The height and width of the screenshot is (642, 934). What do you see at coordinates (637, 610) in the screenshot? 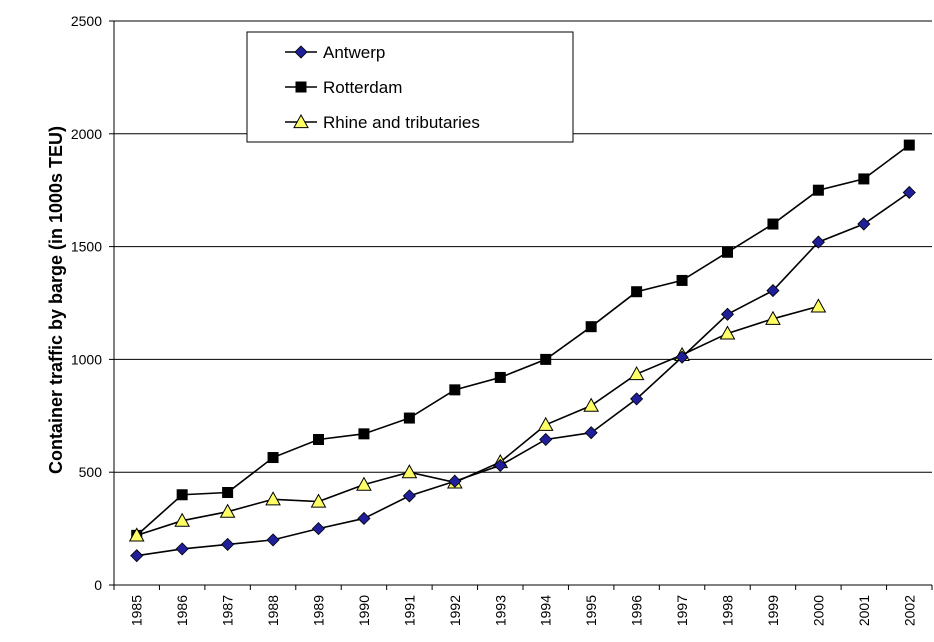
I see `x-tick-label: 1996` at bounding box center [637, 610].